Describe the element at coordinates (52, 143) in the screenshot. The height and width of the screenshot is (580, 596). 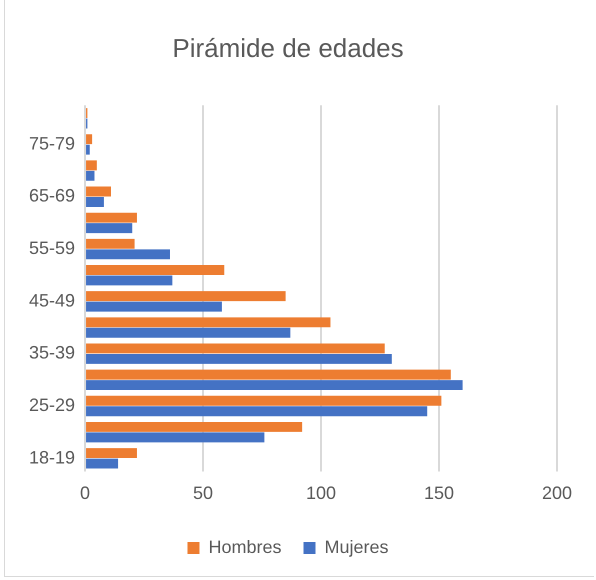
I see `y-tick-label: 75-79` at that location.